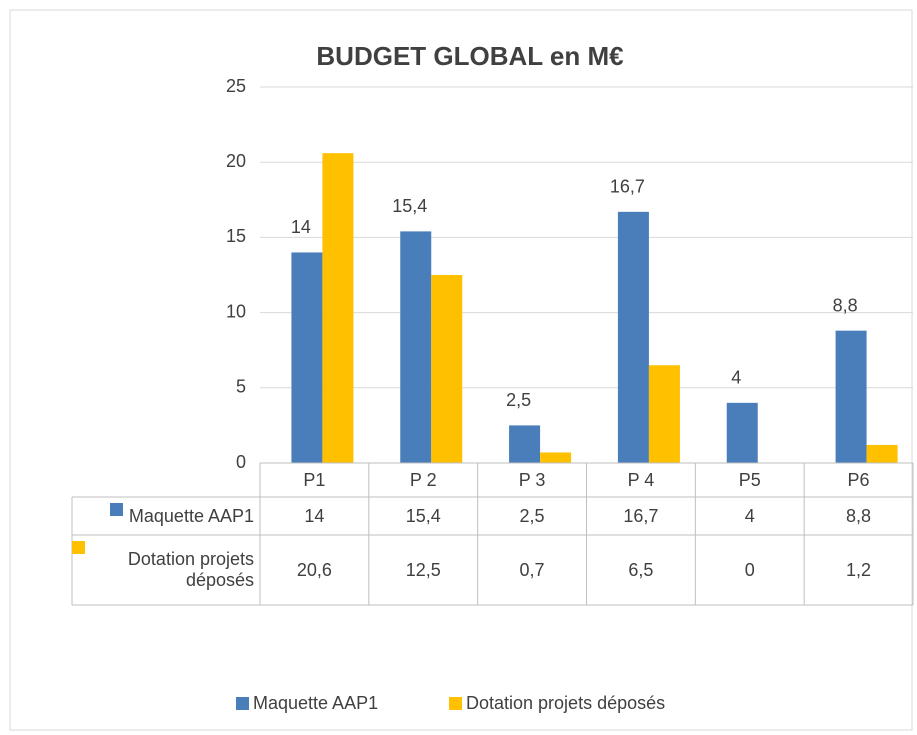  What do you see at coordinates (423, 569) in the screenshot?
I see `table-cell: 12,5` at bounding box center [423, 569].